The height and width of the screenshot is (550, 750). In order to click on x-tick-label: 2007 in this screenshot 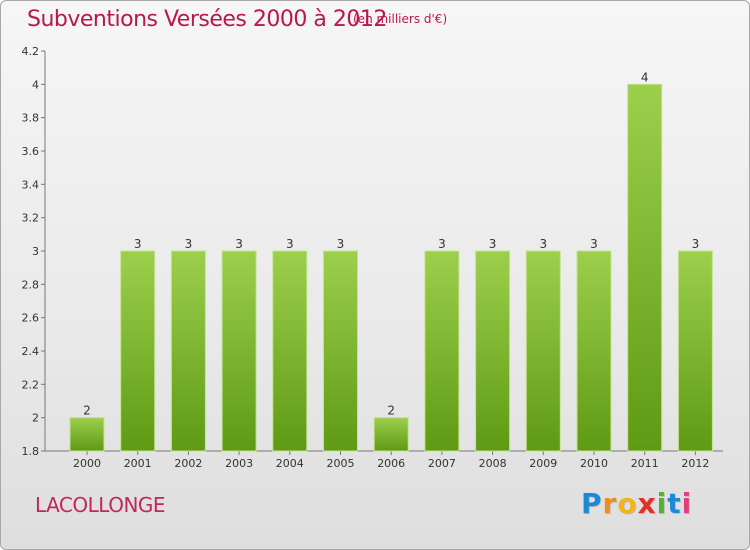, I will do `click(442, 463)`.